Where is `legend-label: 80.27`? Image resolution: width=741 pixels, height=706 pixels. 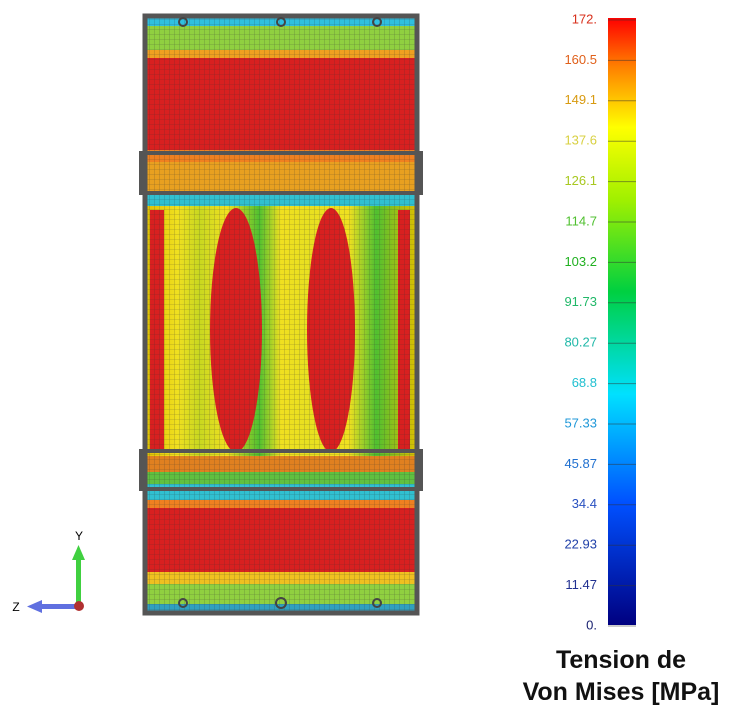
legend-label: 80.27 is located at coordinates (580, 342).